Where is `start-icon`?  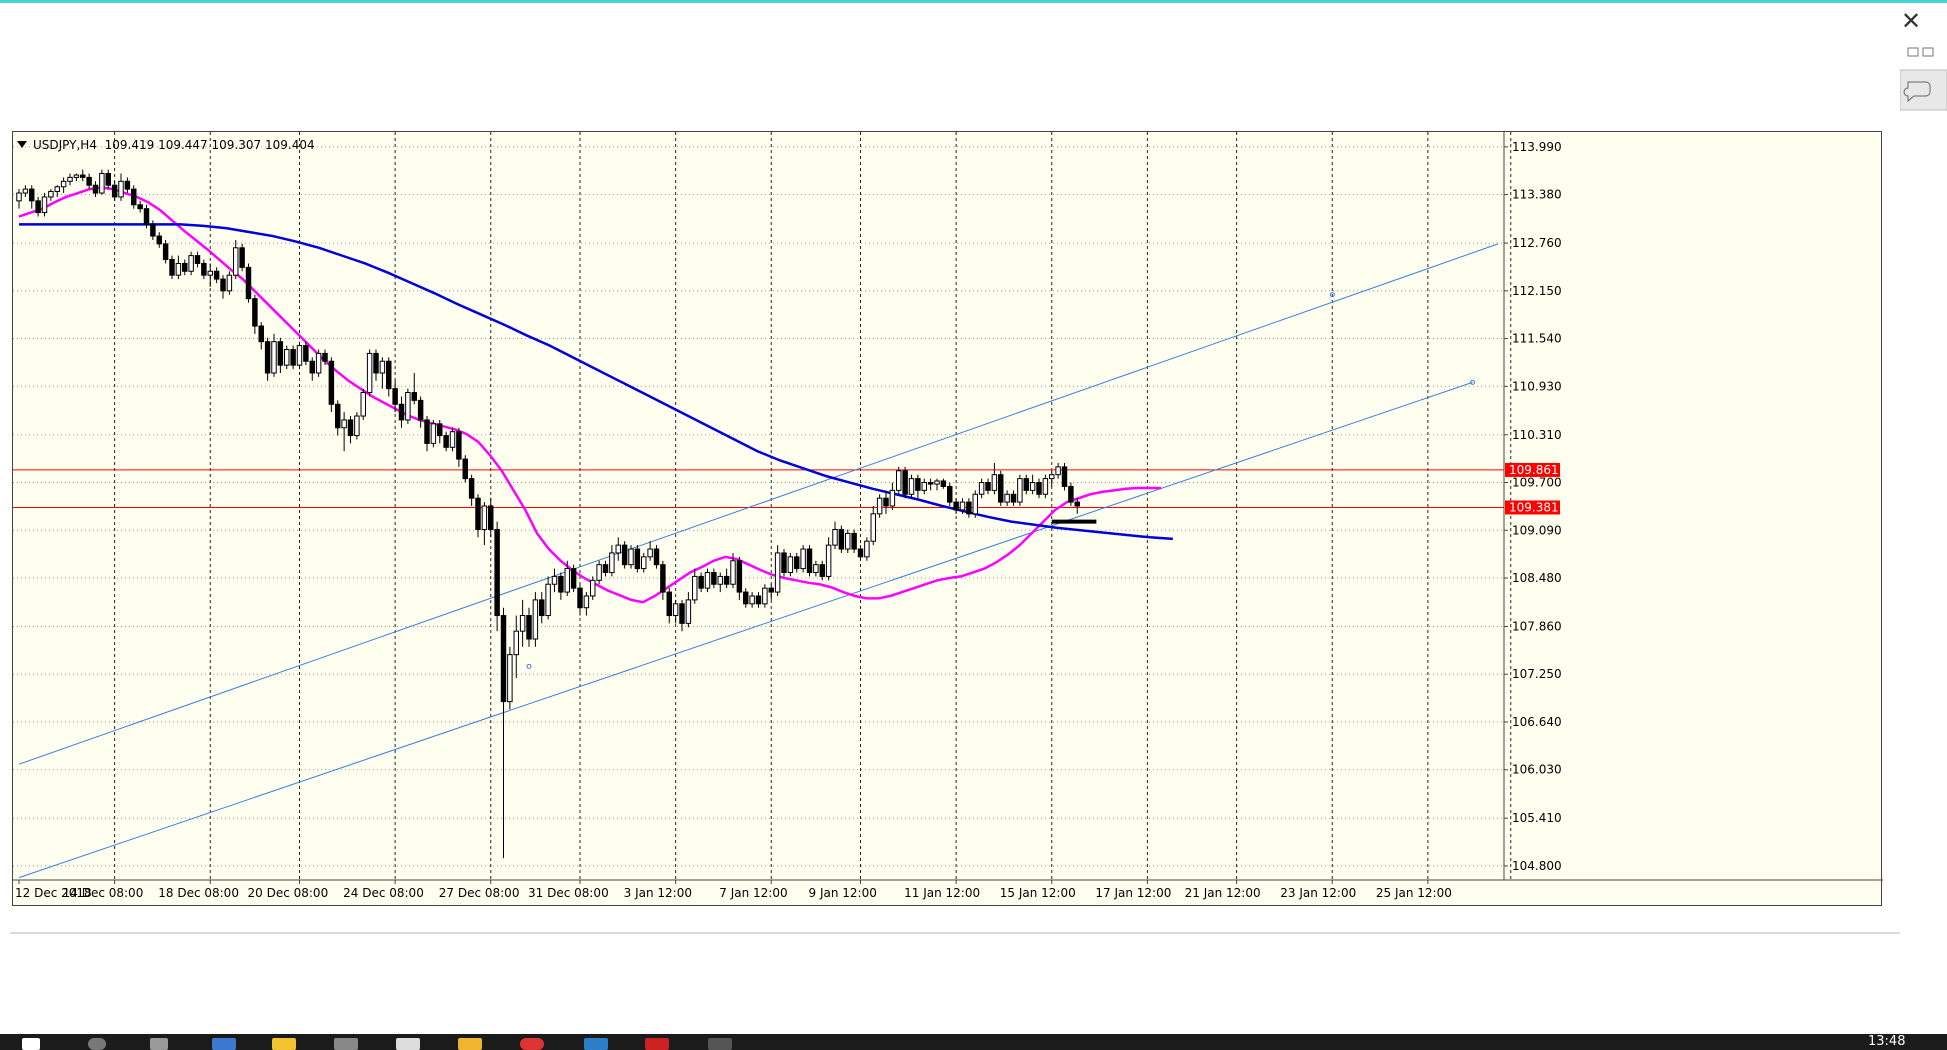
start-icon is located at coordinates (31, 1044).